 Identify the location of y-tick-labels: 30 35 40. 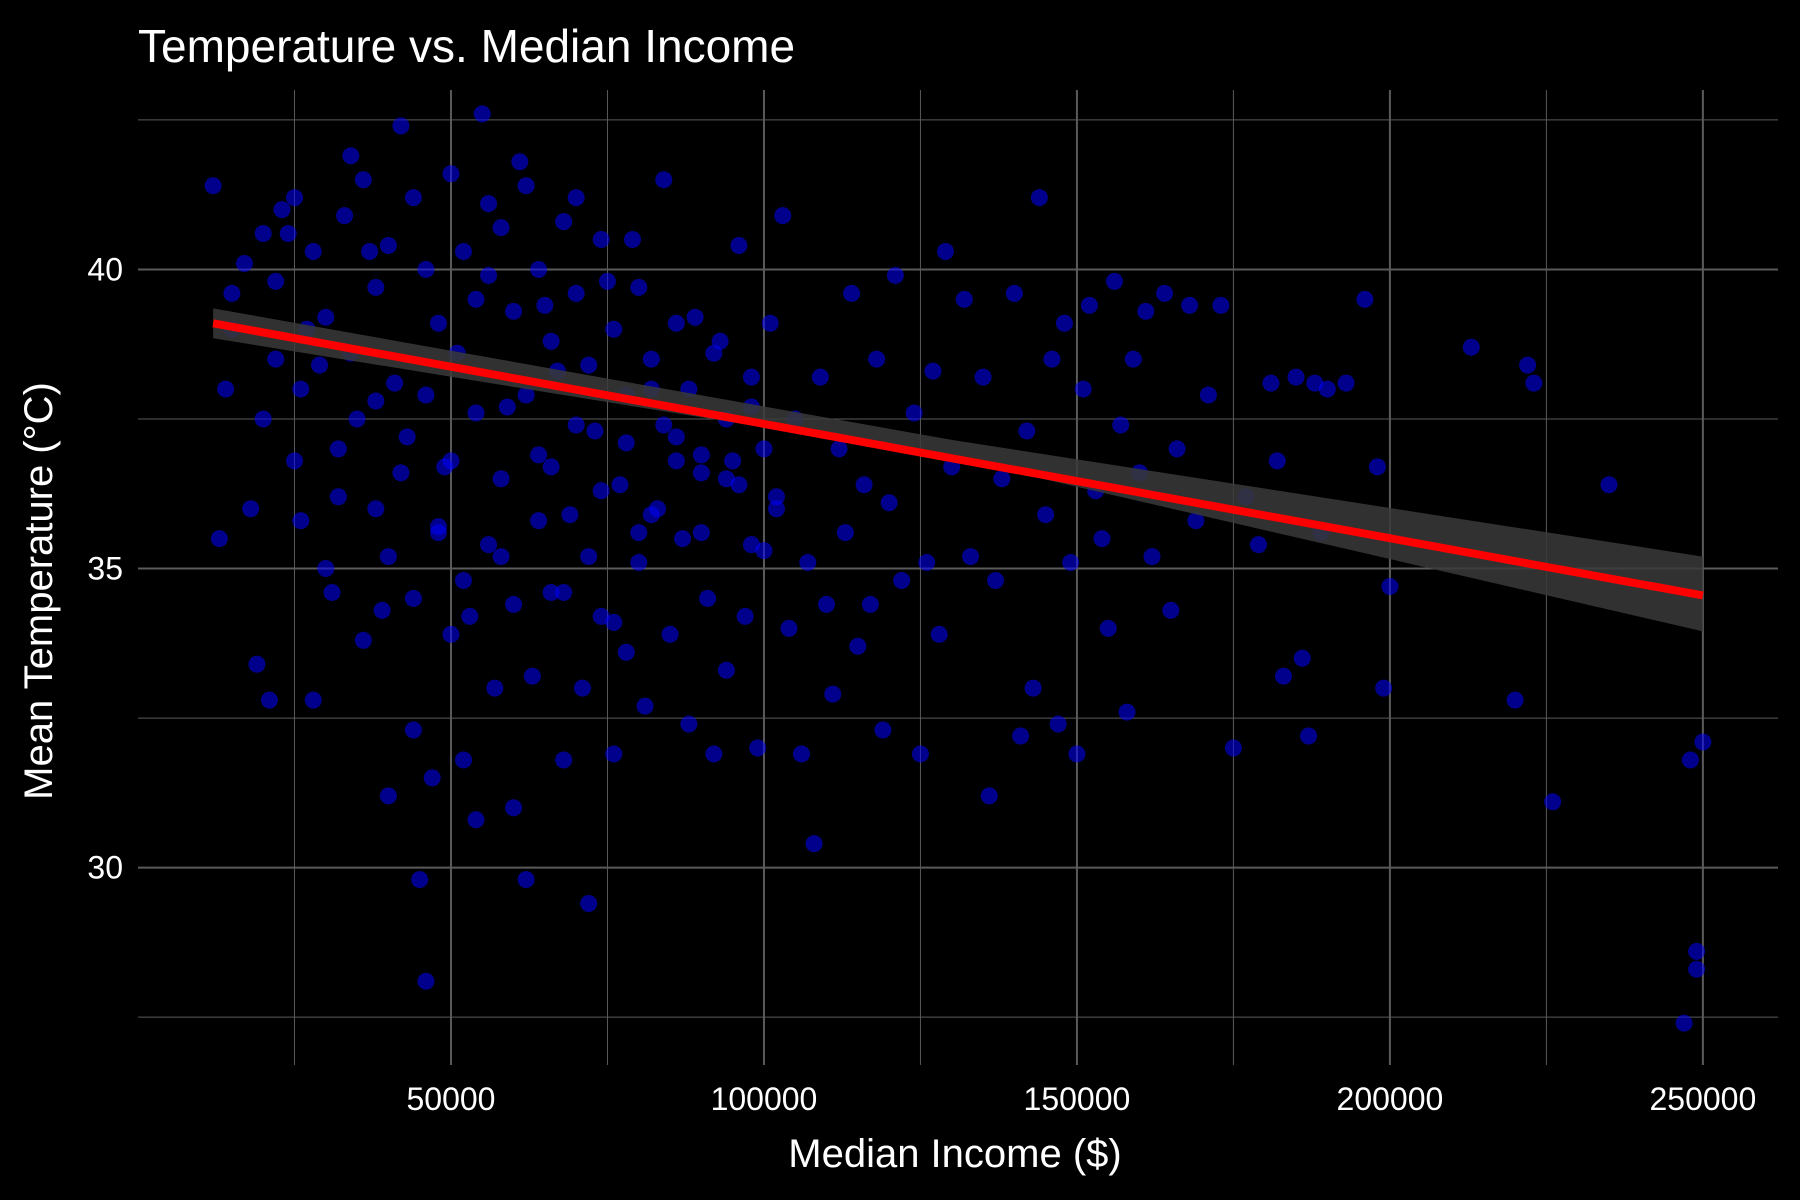
(105, 568).